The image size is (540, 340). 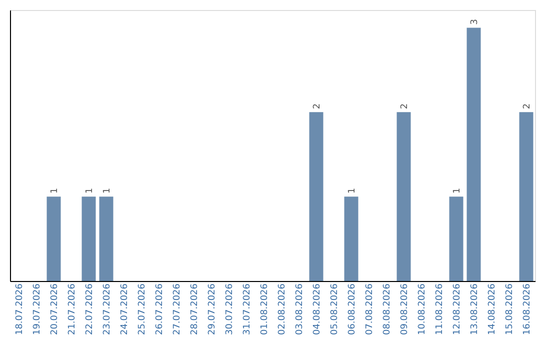 What do you see at coordinates (265, 309) in the screenshot?
I see `x-tick-label: 01.08.2026` at bounding box center [265, 309].